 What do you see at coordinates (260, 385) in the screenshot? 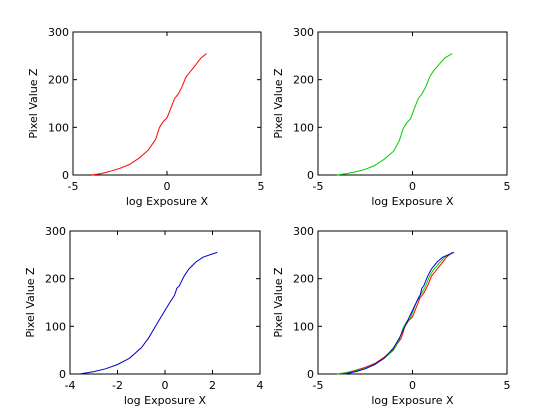
I see `x-tick-label: 4` at bounding box center [260, 385].